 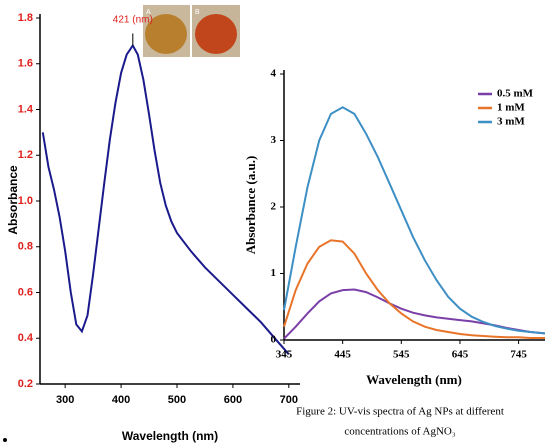 I want to click on y-tick-label: 1.8, so click(x=25, y=18).